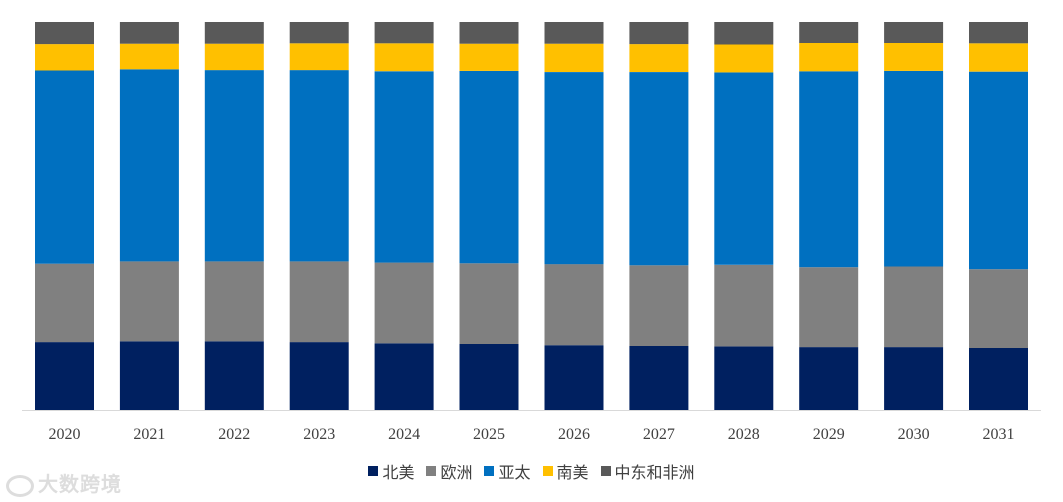 The height and width of the screenshot is (502, 1063). What do you see at coordinates (744, 58) in the screenshot?
I see `bar-segment-2028-s3` at bounding box center [744, 58].